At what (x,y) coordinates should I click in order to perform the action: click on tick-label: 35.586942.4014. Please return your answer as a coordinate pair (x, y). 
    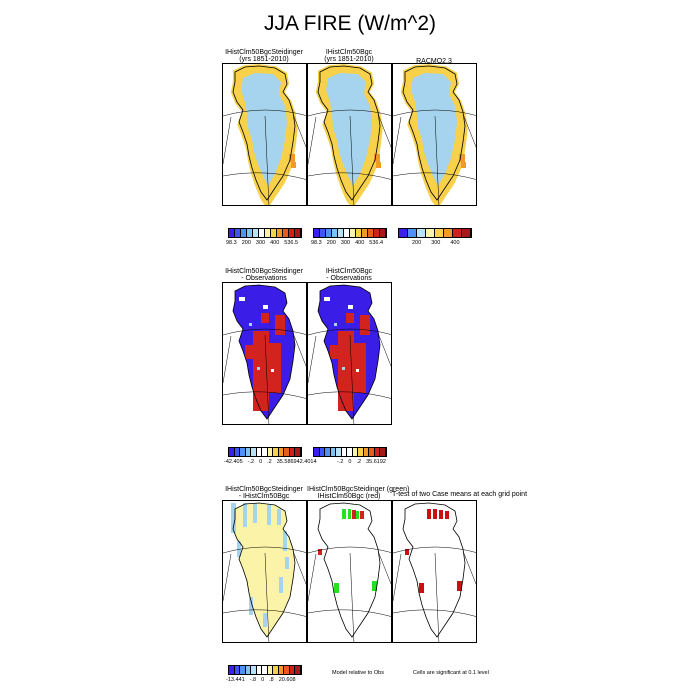
    Looking at the image, I should click on (296, 462).